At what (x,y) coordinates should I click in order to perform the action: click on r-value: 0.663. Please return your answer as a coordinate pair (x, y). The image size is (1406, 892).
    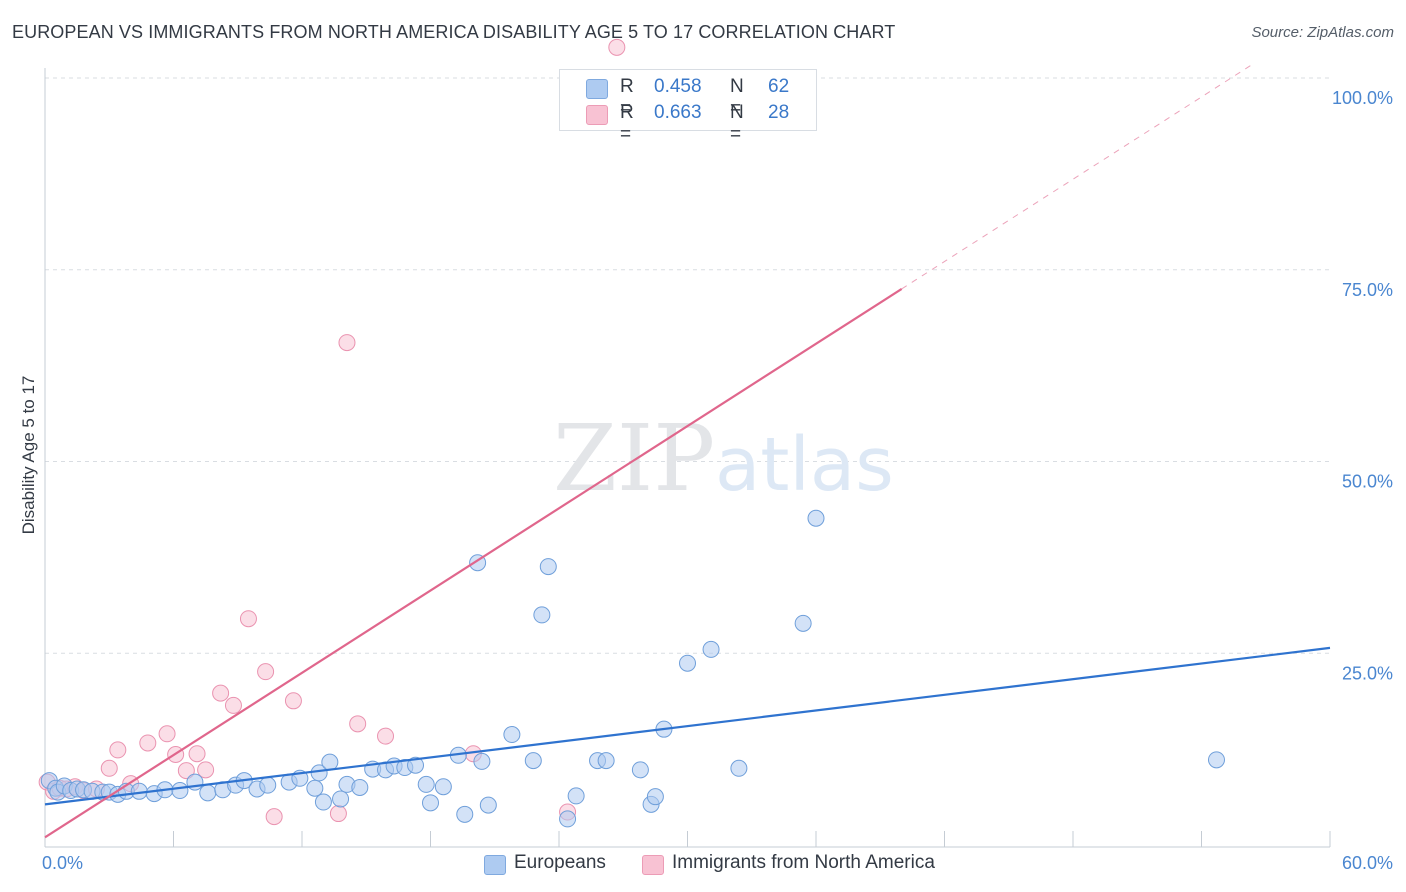
    Looking at the image, I should click on (678, 112).